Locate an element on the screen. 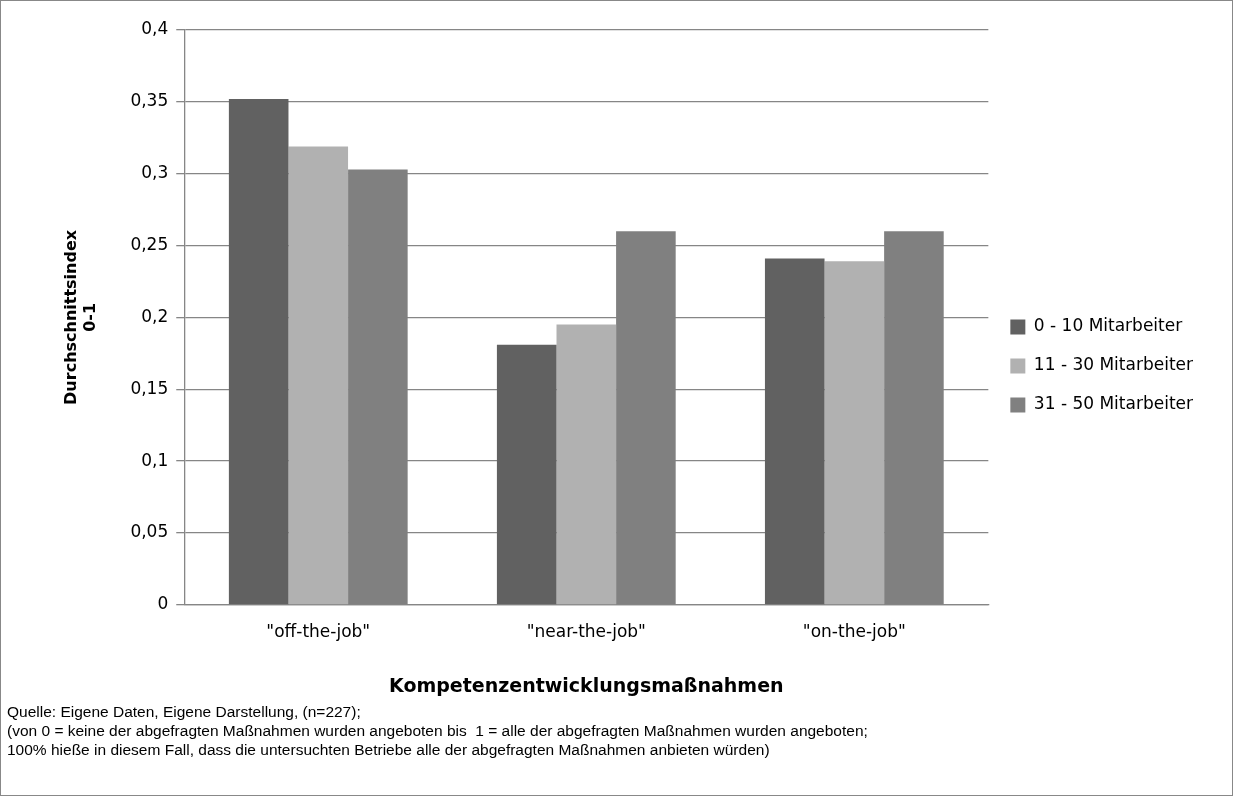  text: 100% hieße in diesem Fall, dass die untersuchten Betriebe alle der abgefragten Maßnahmen anbieten würden) is located at coordinates (389, 749).